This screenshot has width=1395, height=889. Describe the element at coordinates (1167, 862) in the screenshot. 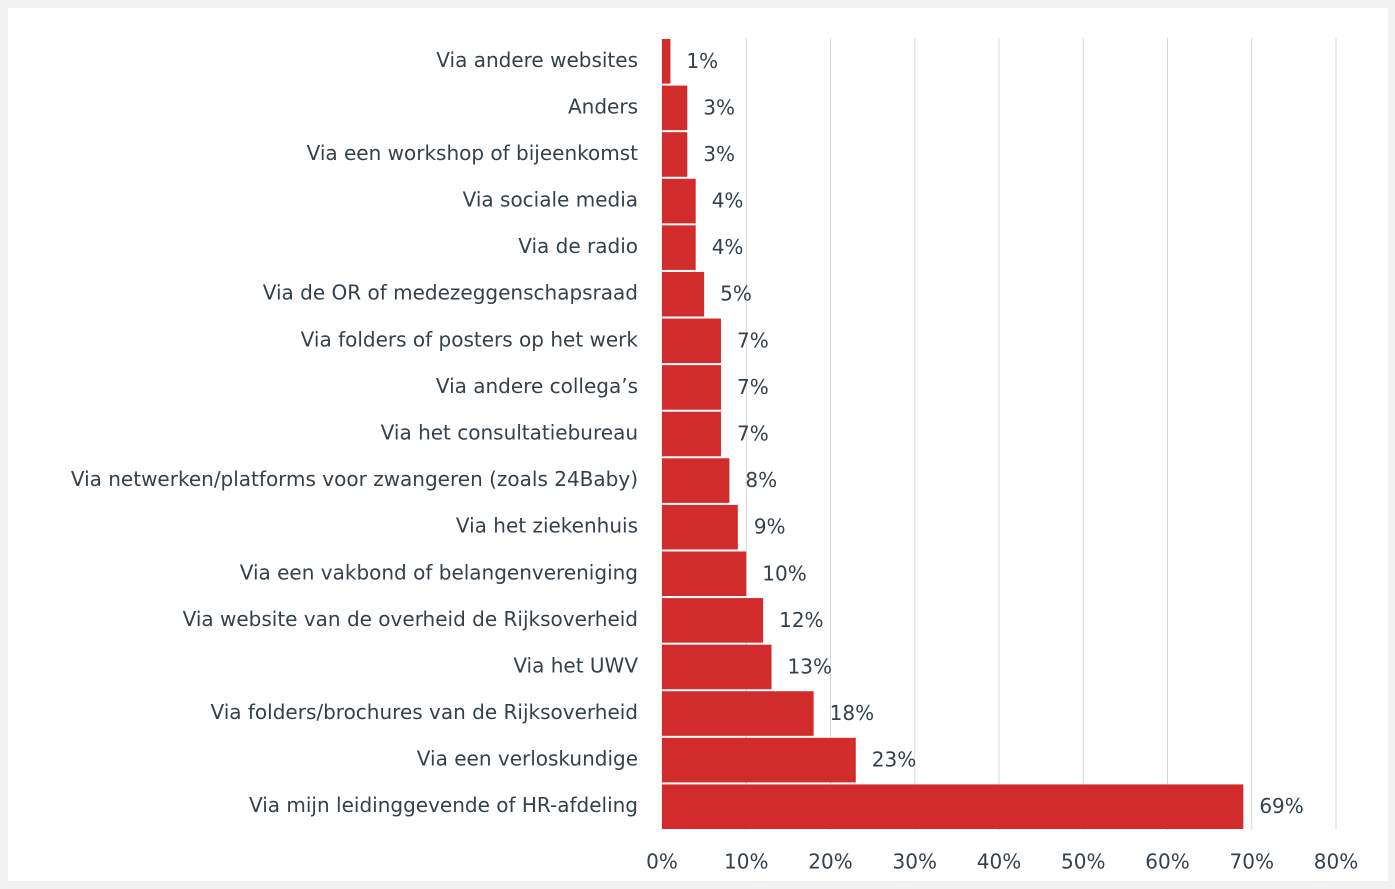

I see `x-tick-label: 60%` at that location.